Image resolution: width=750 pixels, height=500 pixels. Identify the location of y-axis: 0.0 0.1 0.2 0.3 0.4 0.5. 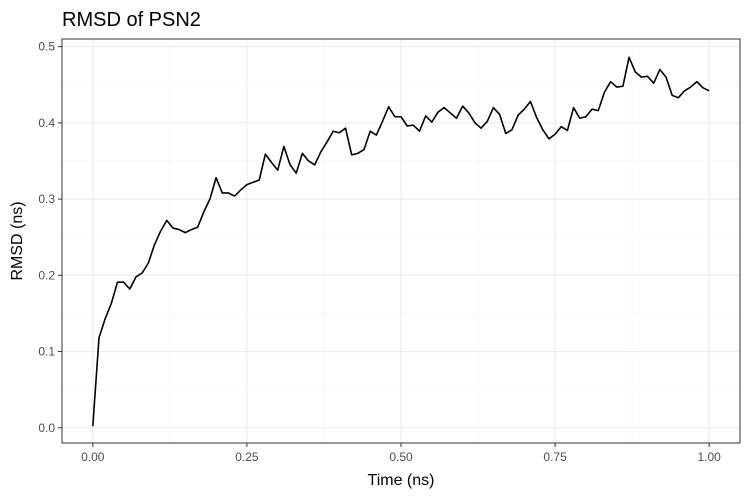
(50, 237).